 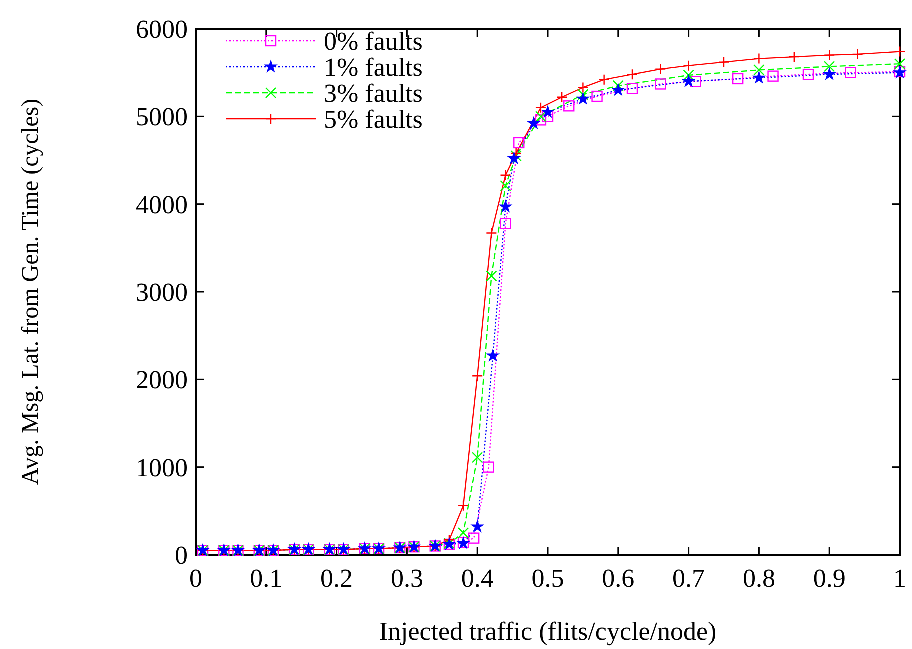 What do you see at coordinates (373, 93) in the screenshot?
I see `legend-label: 3% faults` at bounding box center [373, 93].